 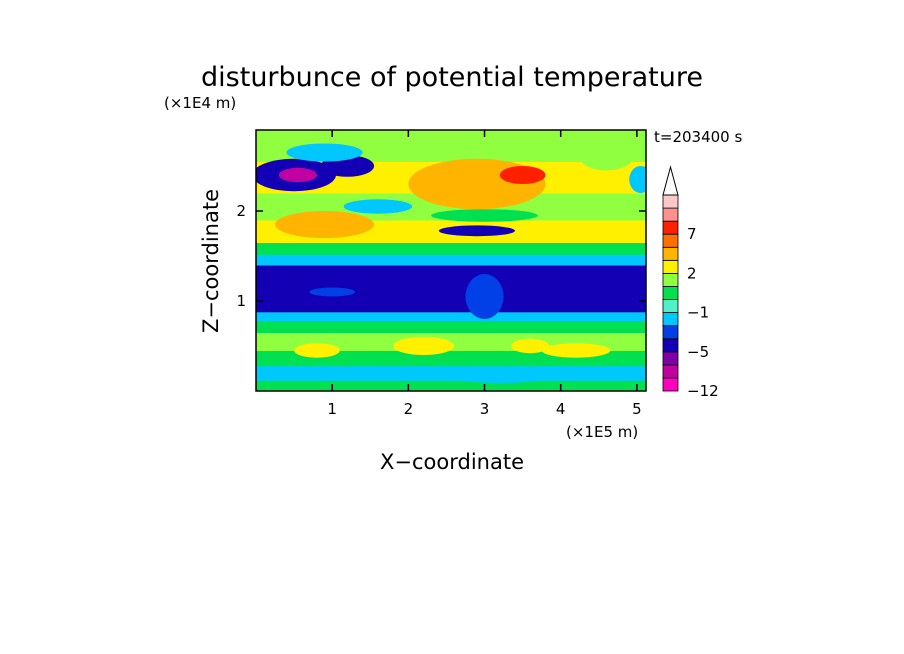 I want to click on x-axis-label: X−coordinate, so click(x=452, y=462).